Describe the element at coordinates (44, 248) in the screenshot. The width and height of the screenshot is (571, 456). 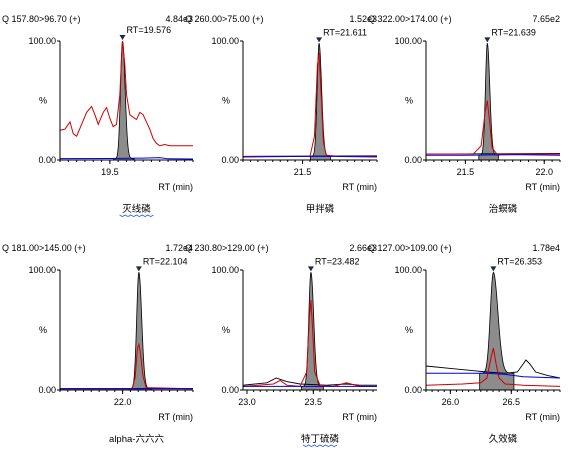
I see `panel-header-transition: Q 181.00>145.00 (+)` at that location.